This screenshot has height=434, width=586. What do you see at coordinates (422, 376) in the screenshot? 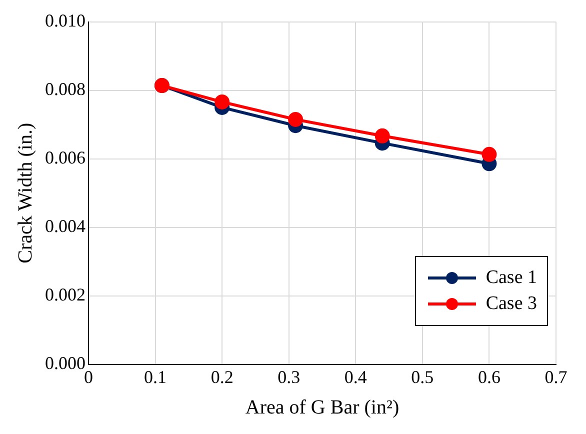
I see `x-tick-label: 0.5` at bounding box center [422, 376].